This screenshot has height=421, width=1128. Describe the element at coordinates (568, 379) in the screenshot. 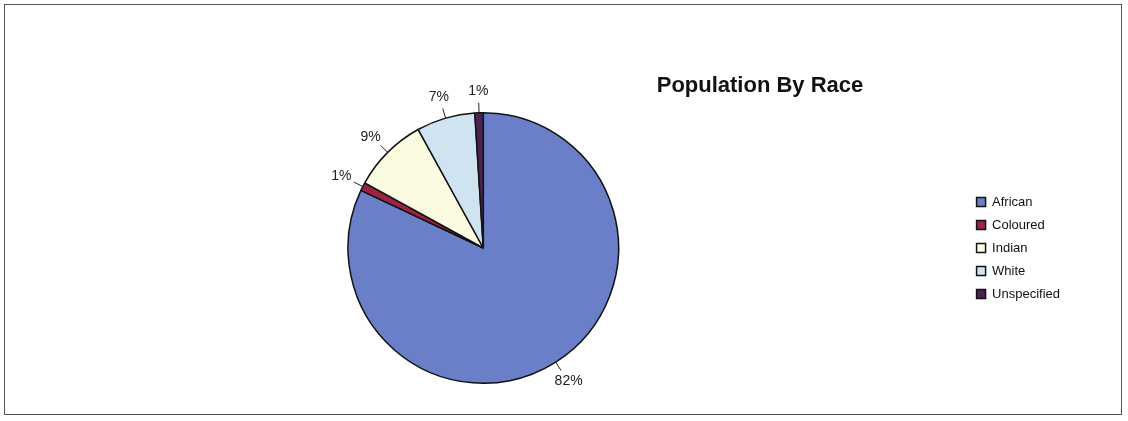

I see `data-label: 82%` at that location.